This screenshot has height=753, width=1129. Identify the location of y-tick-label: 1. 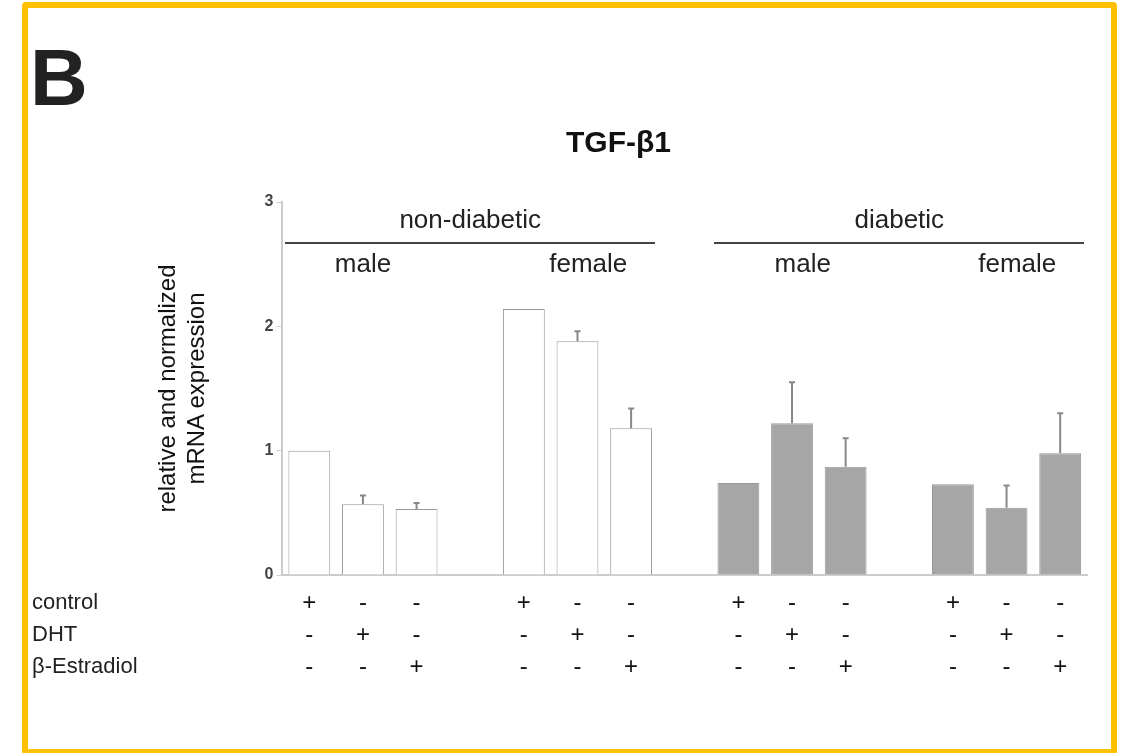
(269, 450).